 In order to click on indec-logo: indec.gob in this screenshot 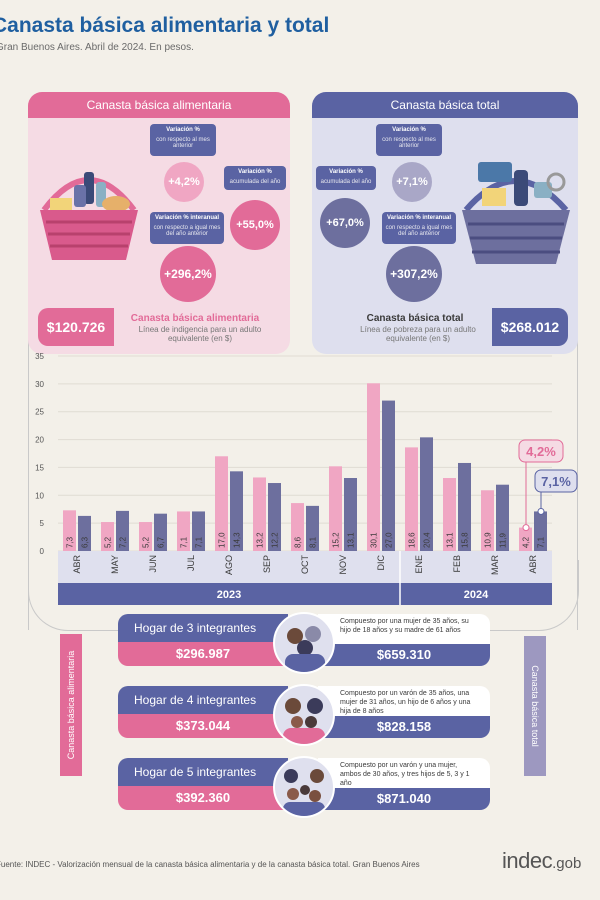, I will do `click(542, 860)`.